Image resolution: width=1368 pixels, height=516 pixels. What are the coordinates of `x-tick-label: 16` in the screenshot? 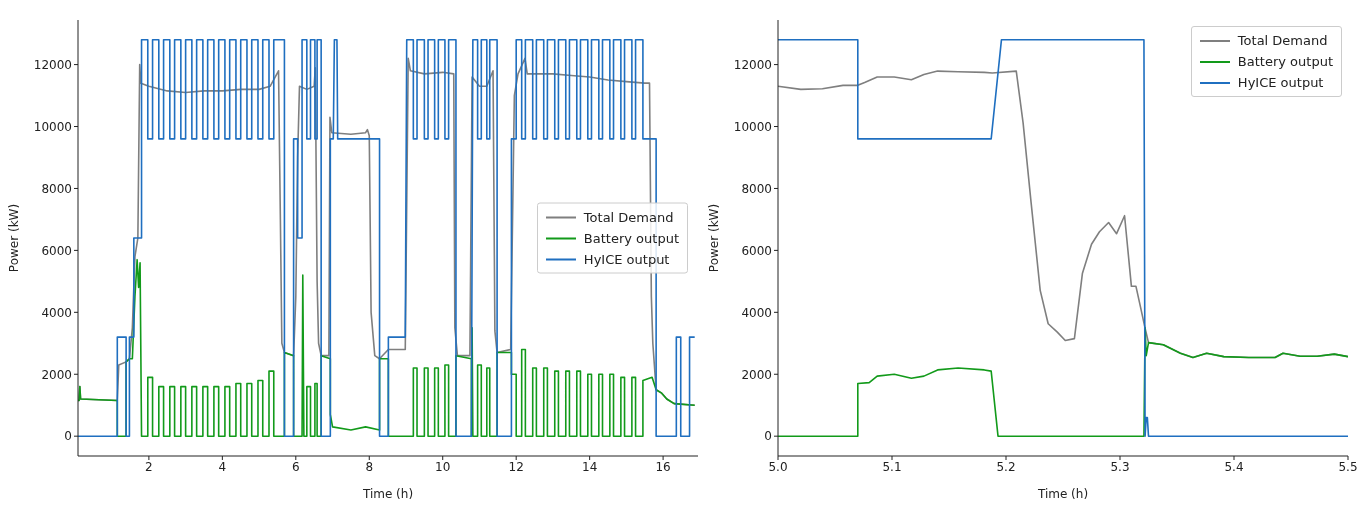 It's located at (663, 466).